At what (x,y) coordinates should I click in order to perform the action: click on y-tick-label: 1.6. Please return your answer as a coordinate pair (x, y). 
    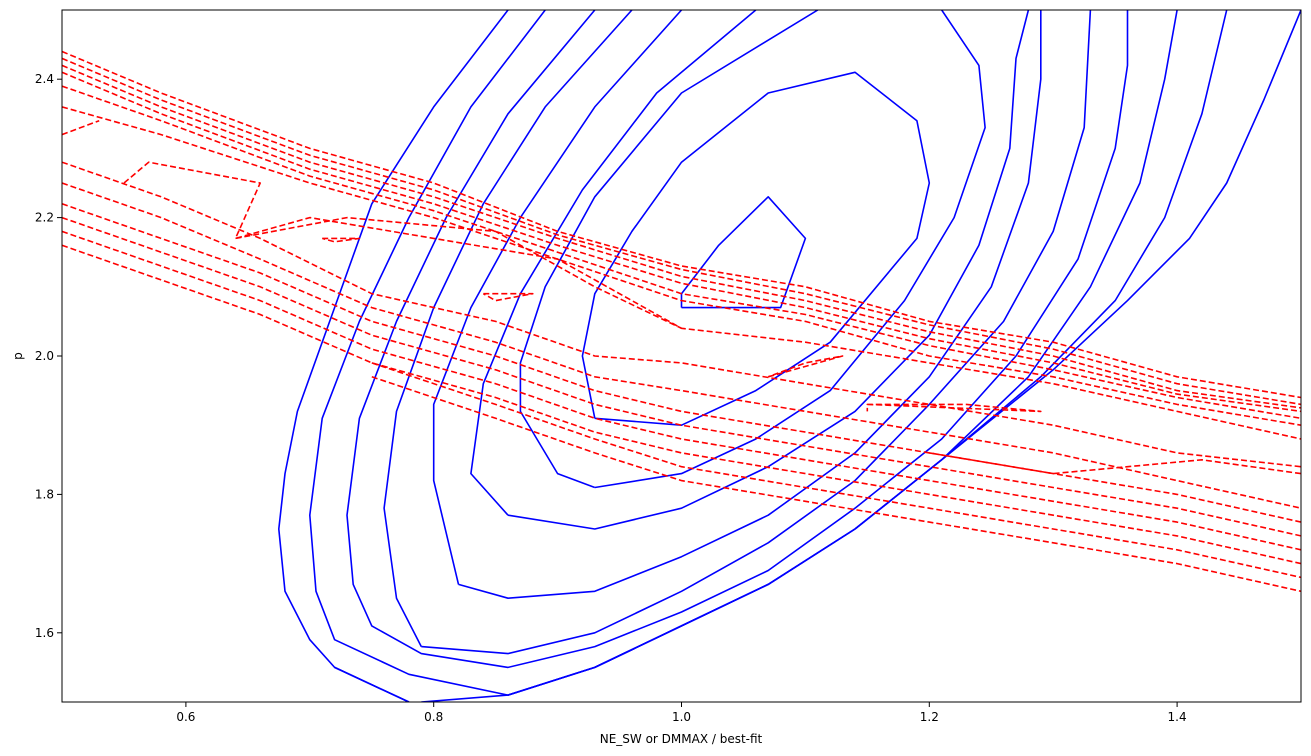
    Looking at the image, I should click on (44, 633).